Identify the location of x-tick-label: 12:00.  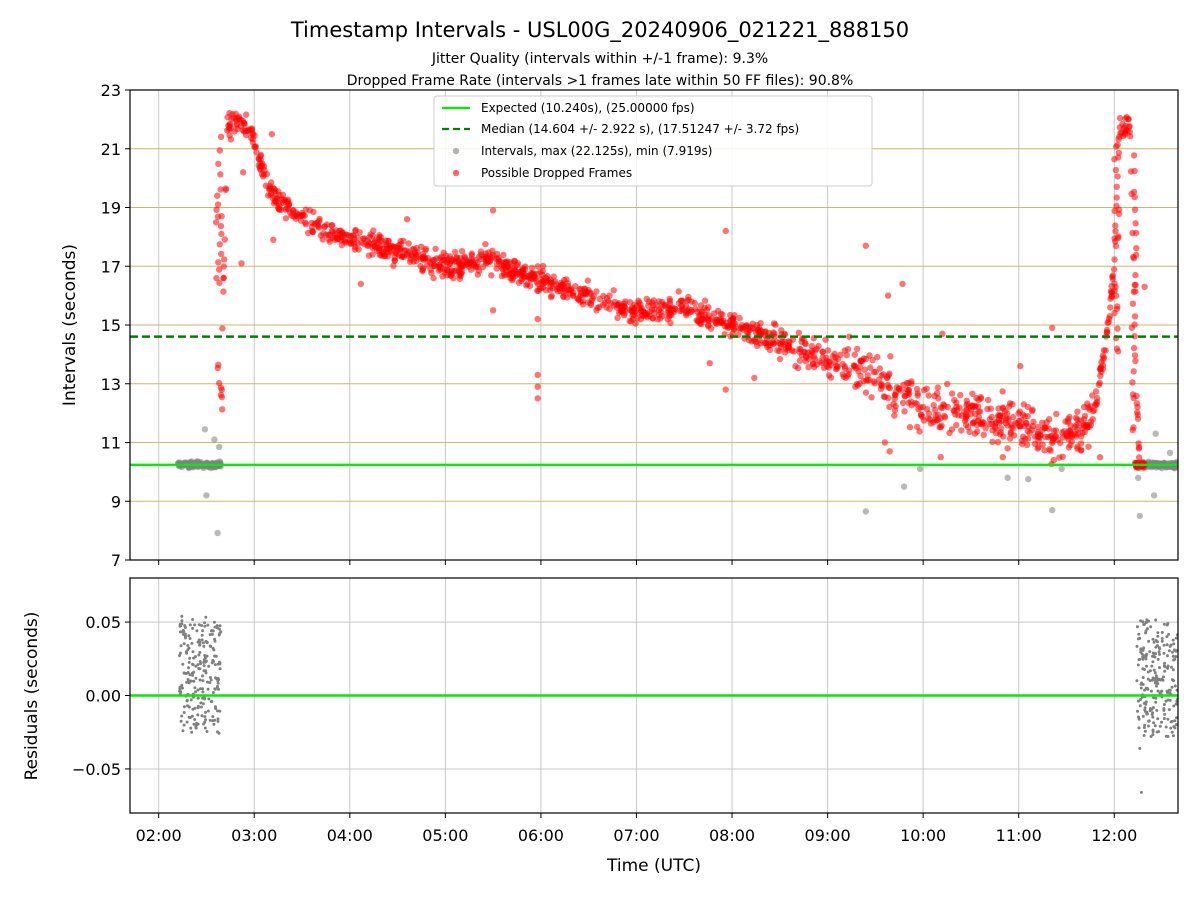
(1114, 835).